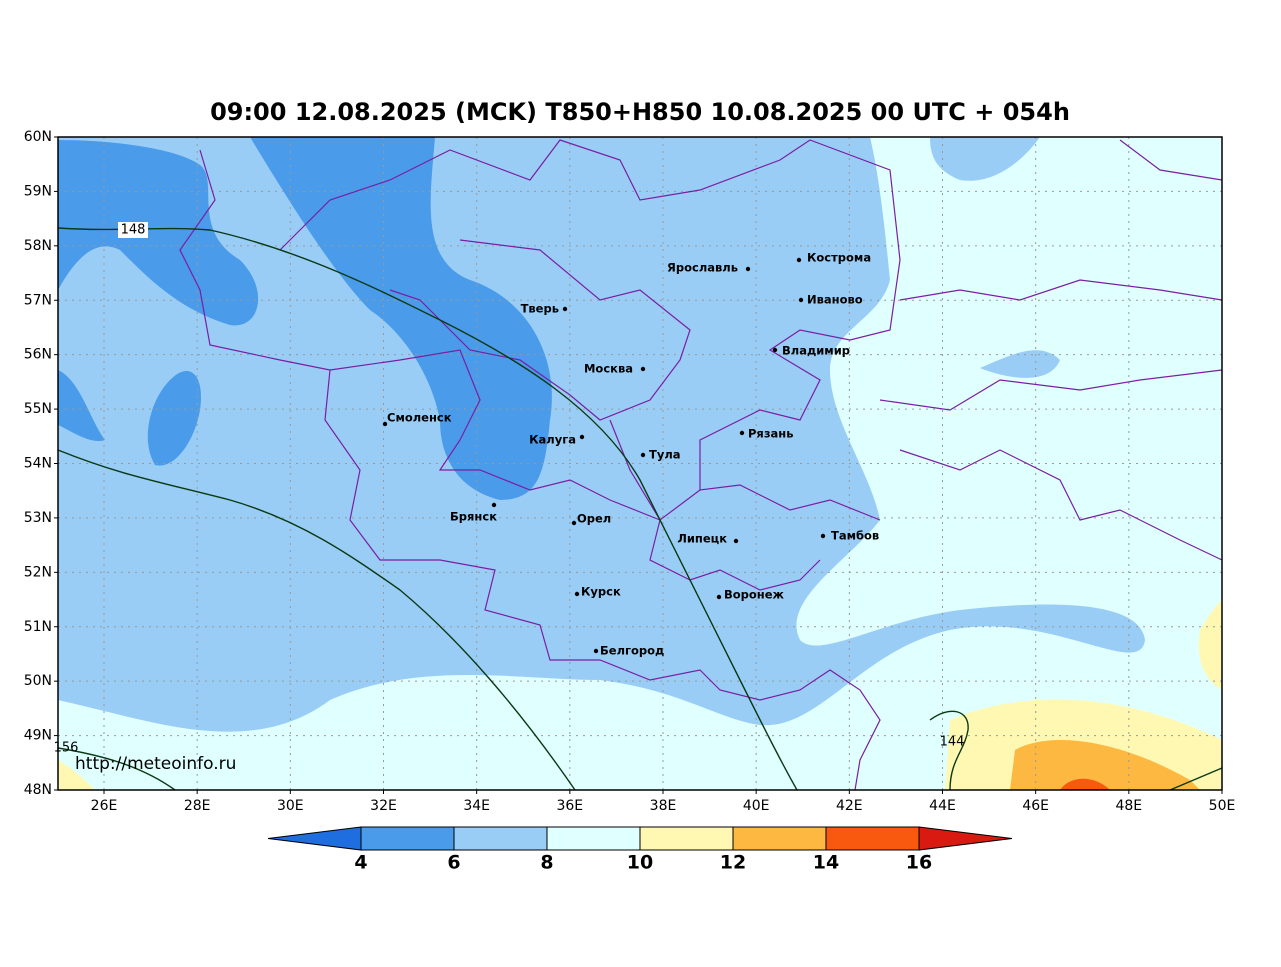  Describe the element at coordinates (540, 330) in the screenshot. I see `border` at that location.